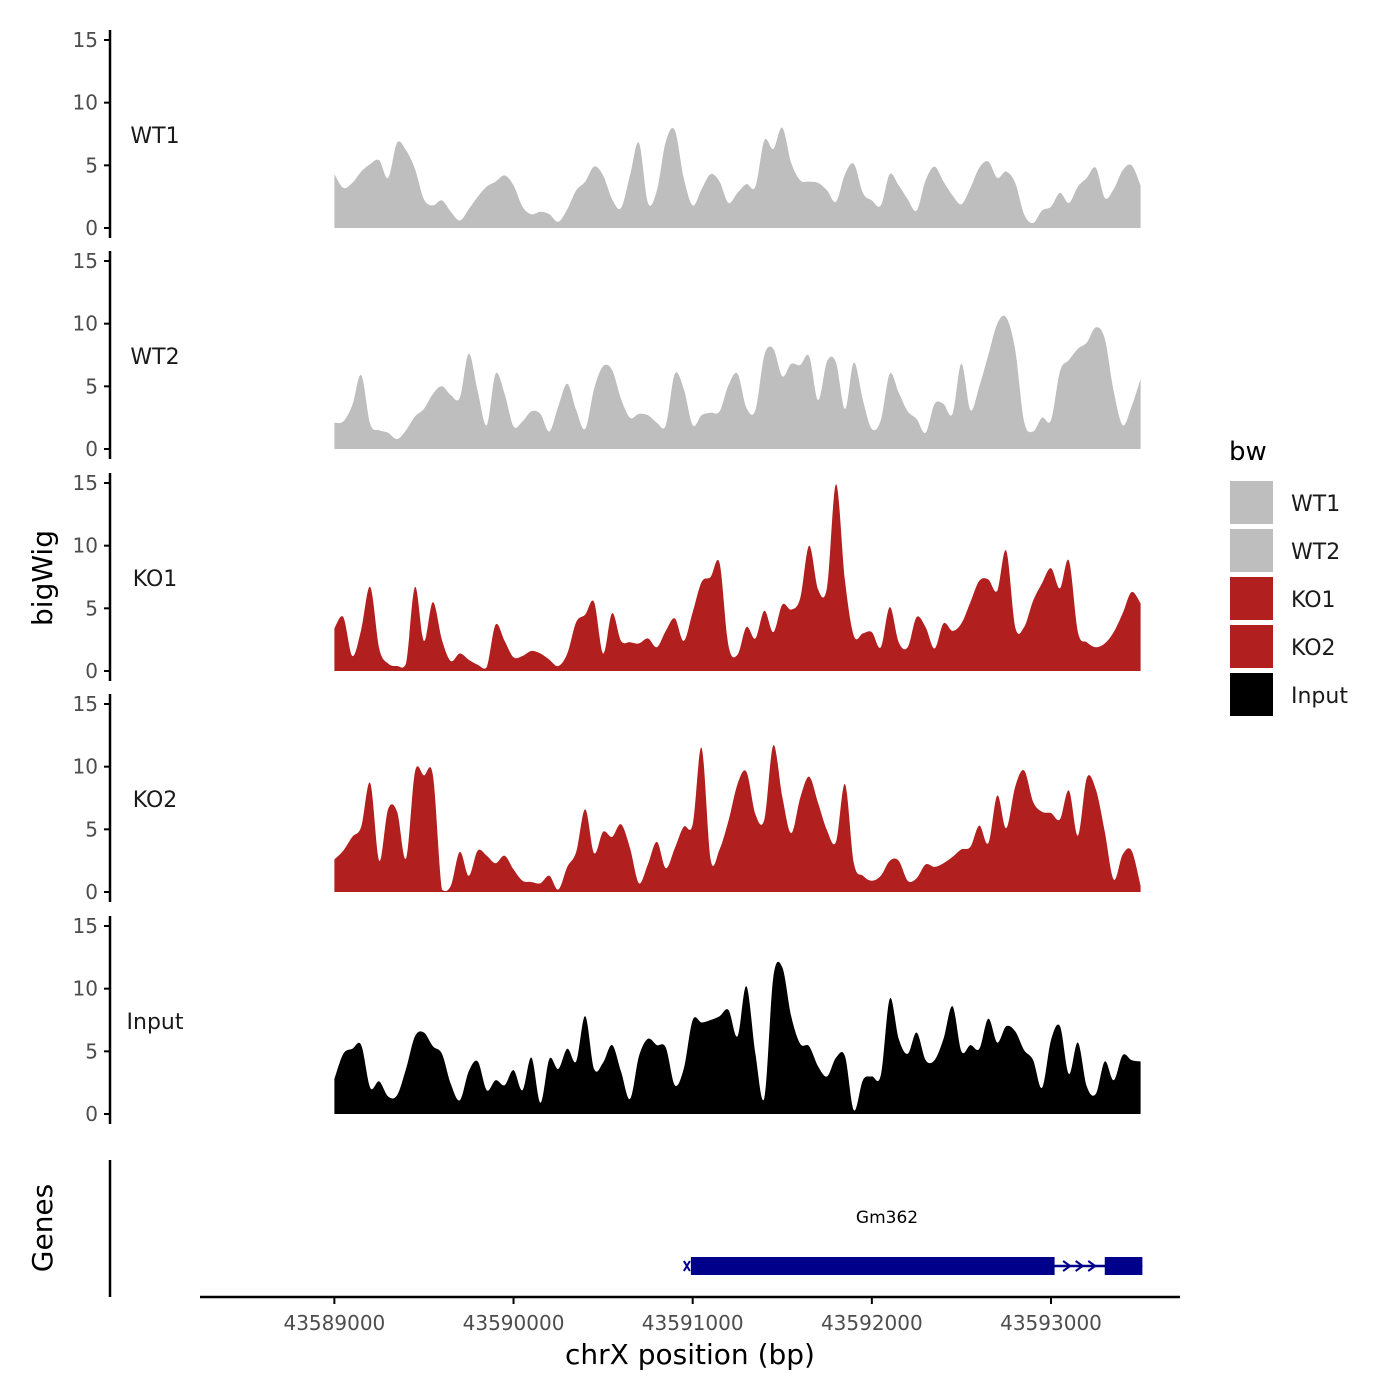 The height and width of the screenshot is (1400, 1400). I want to click on track-ko2: 0 5 10 15 KO2, so click(607, 798).